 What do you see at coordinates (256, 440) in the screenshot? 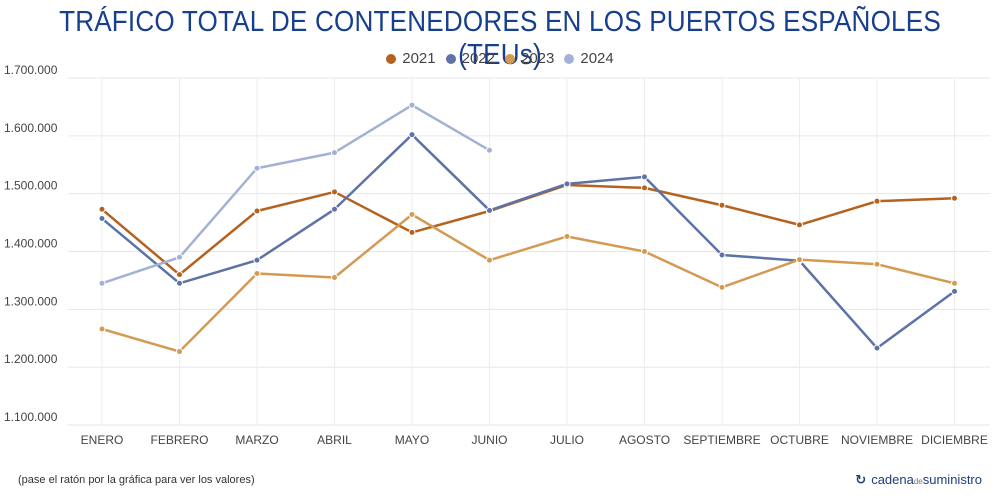
I see `x-tick-label: MARZO` at bounding box center [256, 440].